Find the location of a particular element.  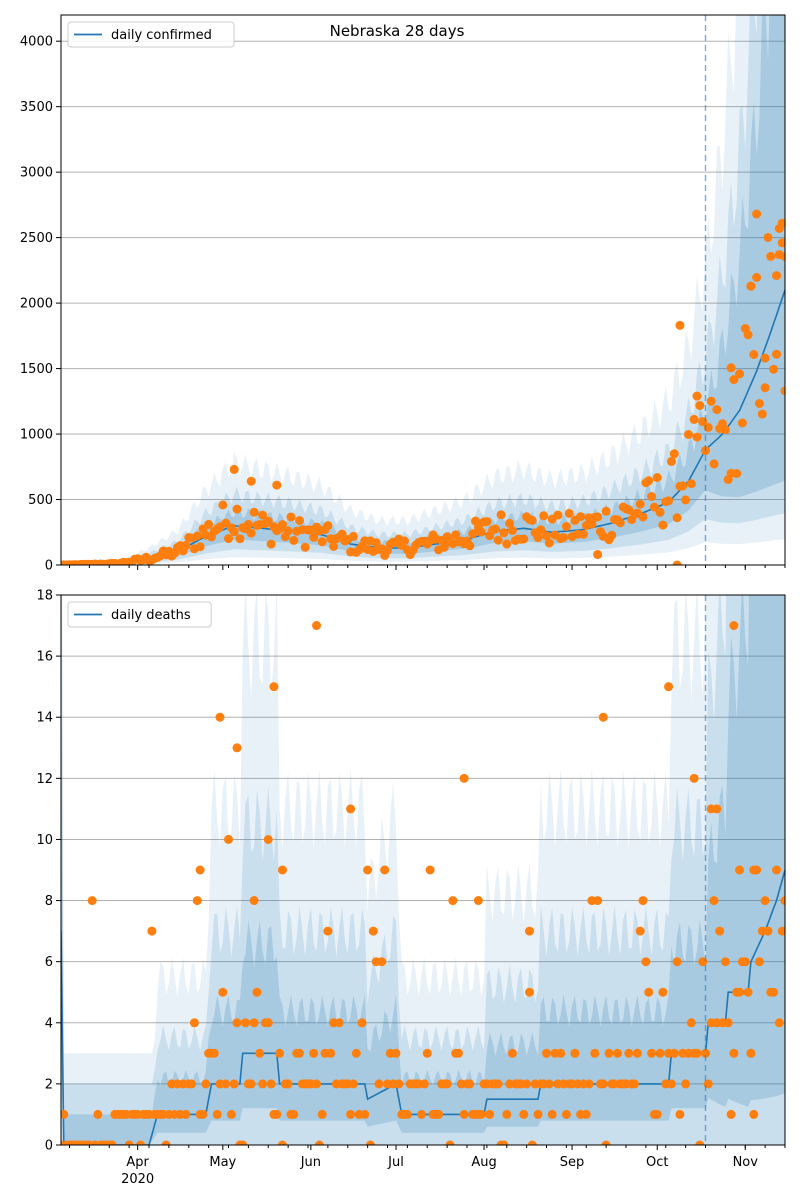

x-tick-label: Jun is located at coordinates (310, 1162).